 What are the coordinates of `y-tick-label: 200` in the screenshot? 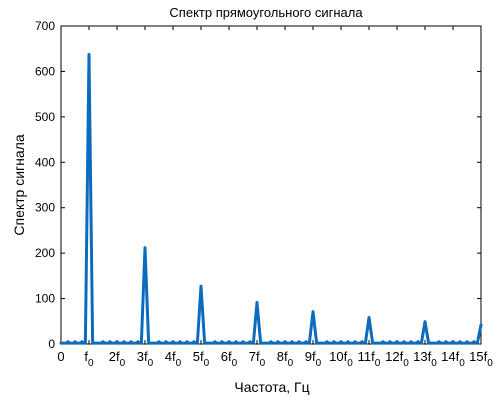 It's located at (45, 253).